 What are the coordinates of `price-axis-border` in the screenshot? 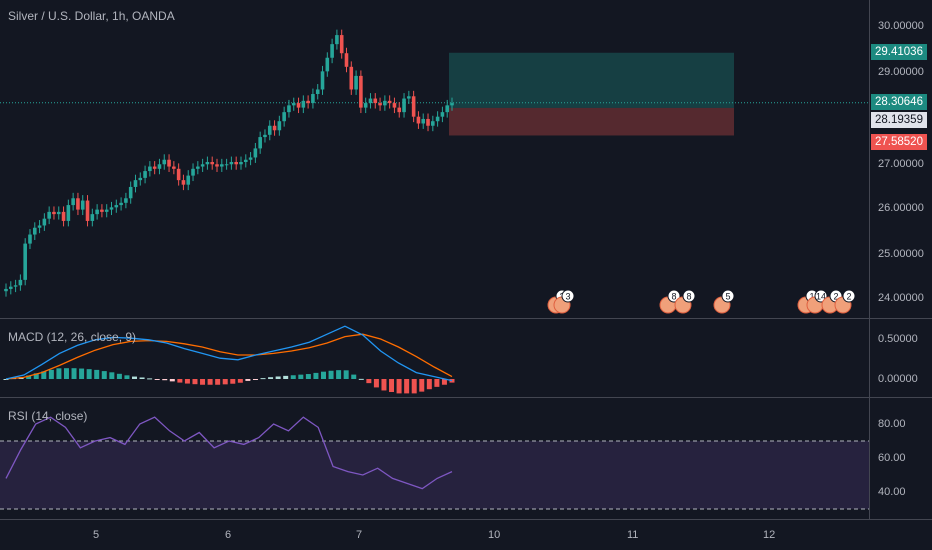 It's located at (869, 260).